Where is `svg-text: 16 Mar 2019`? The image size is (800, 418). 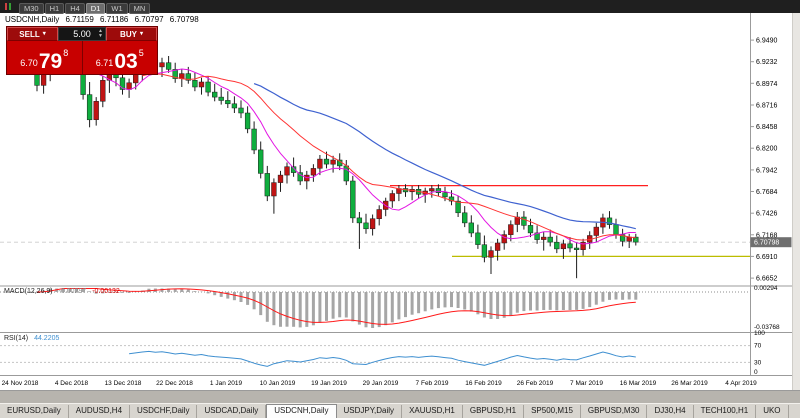
svg-text: 16 Mar 2019 is located at coordinates (638, 383).